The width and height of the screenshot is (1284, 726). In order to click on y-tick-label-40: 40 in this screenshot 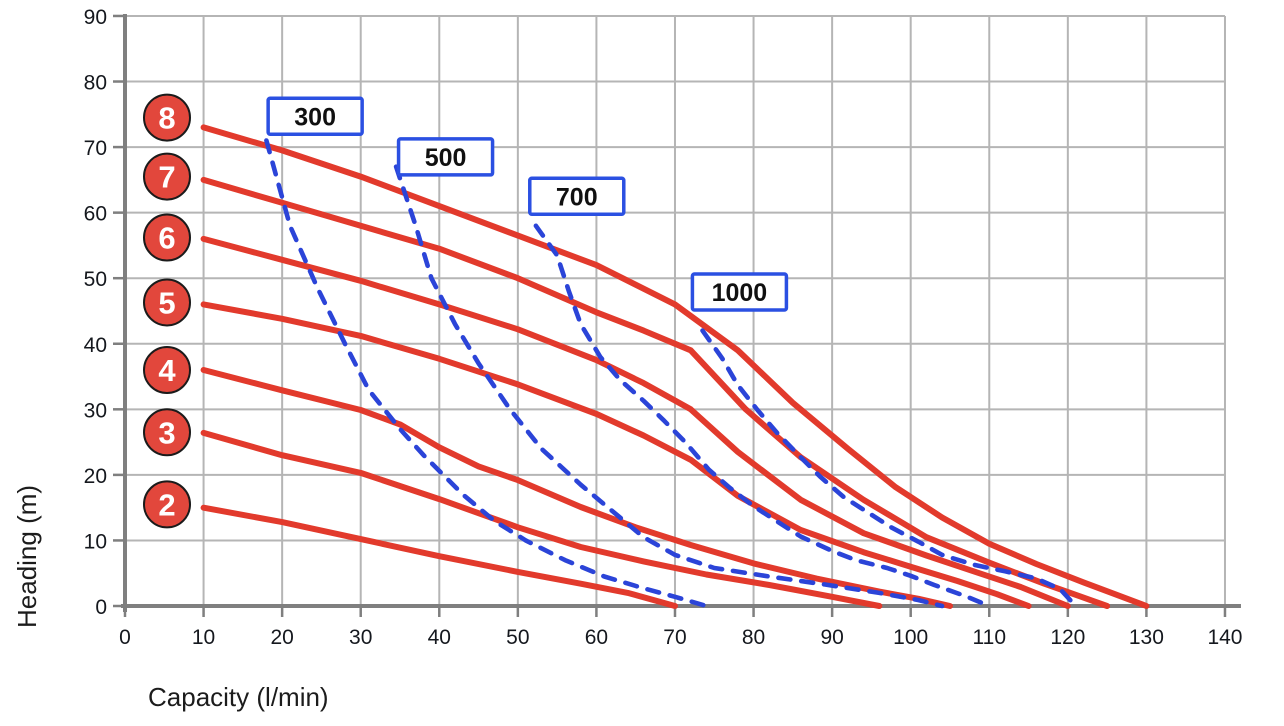, I will do `click(95, 345)`.